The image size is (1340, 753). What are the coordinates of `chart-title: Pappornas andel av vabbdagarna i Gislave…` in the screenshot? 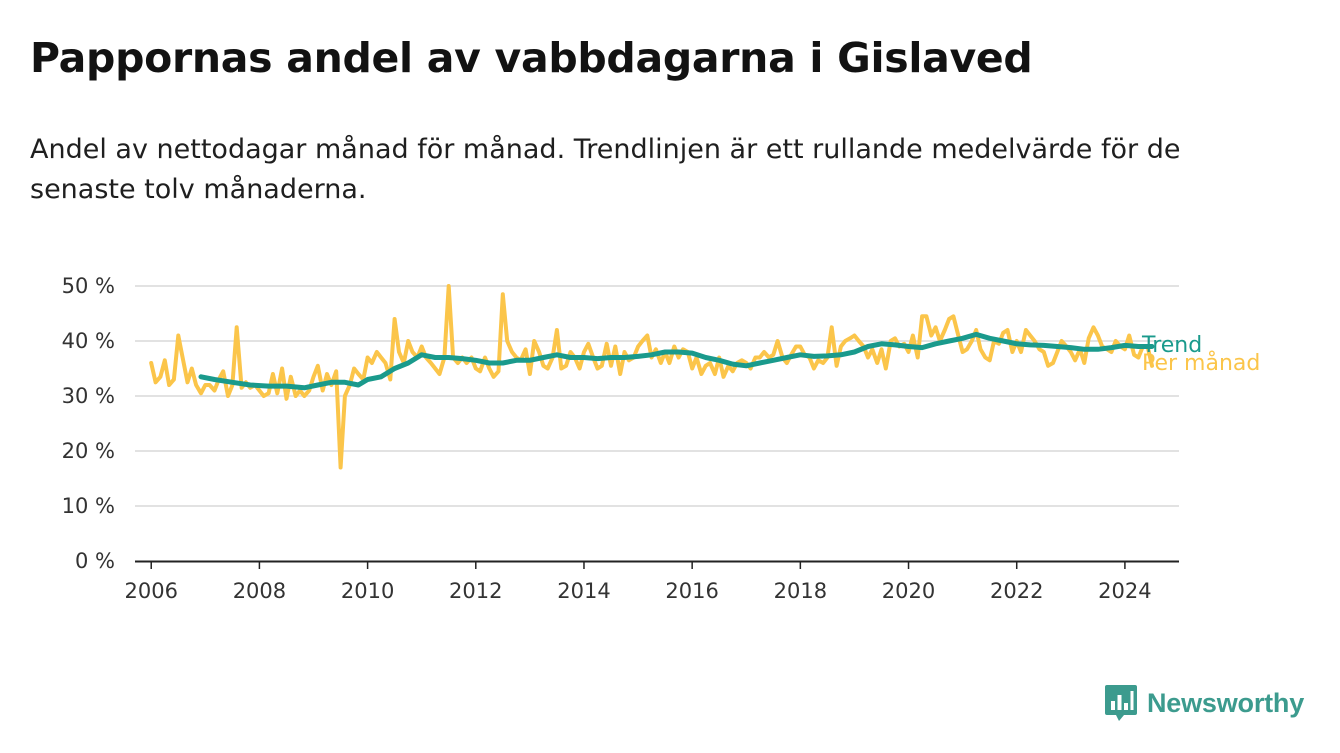 It's located at (531, 58).